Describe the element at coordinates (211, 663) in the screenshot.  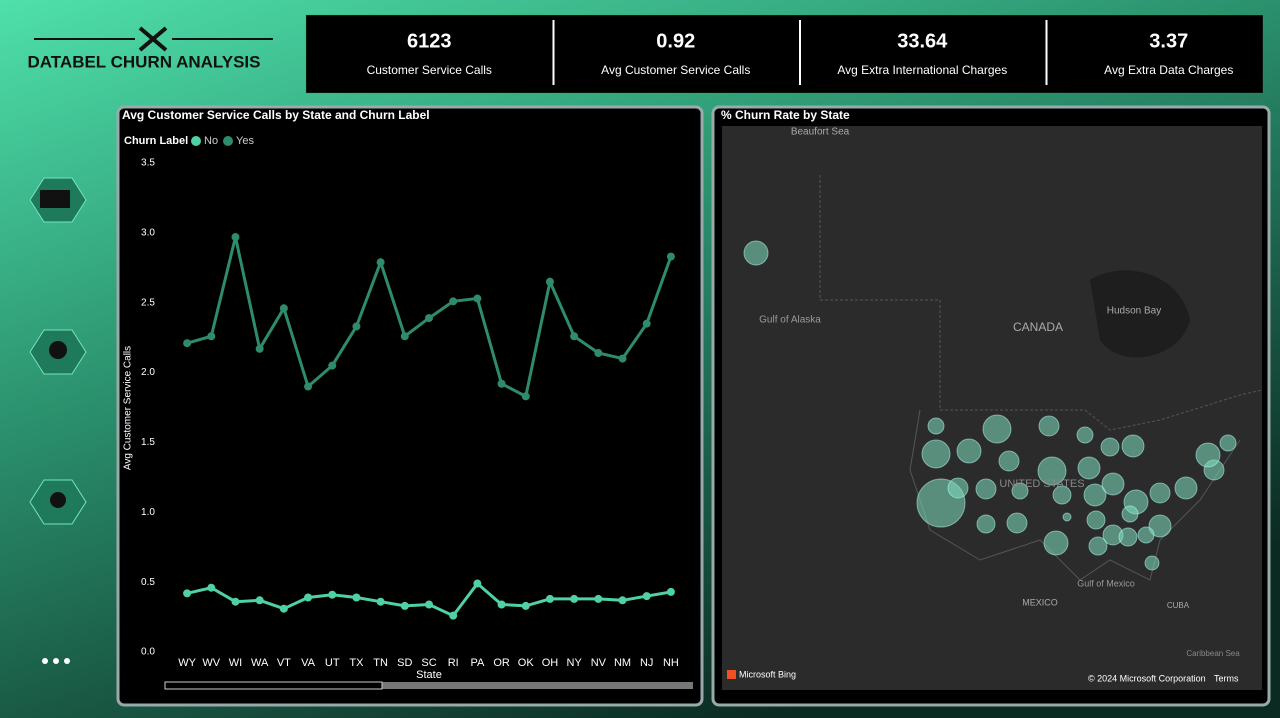
I see `x-tick-label: WV` at that location.